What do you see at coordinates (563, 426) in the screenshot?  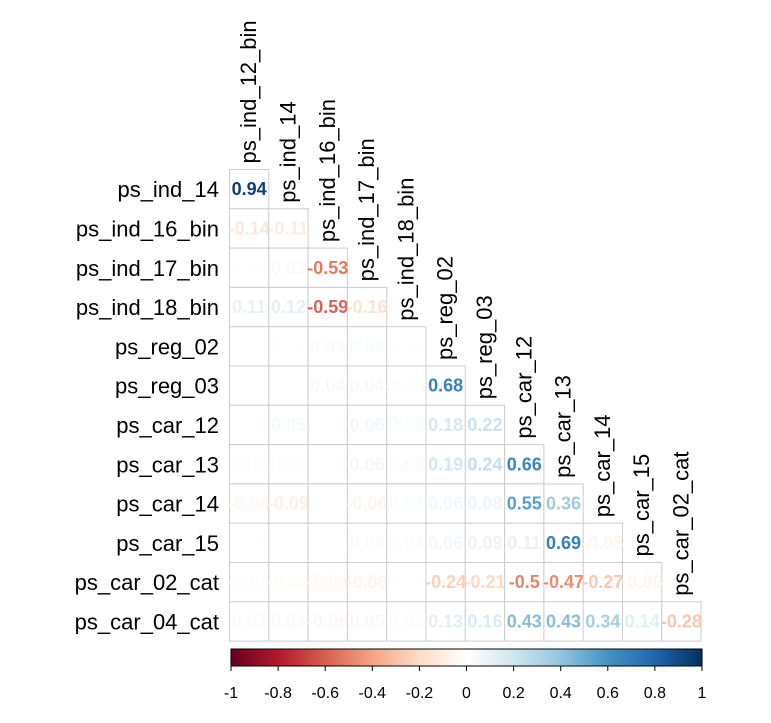 I see `column-label: ps_car_13` at bounding box center [563, 426].